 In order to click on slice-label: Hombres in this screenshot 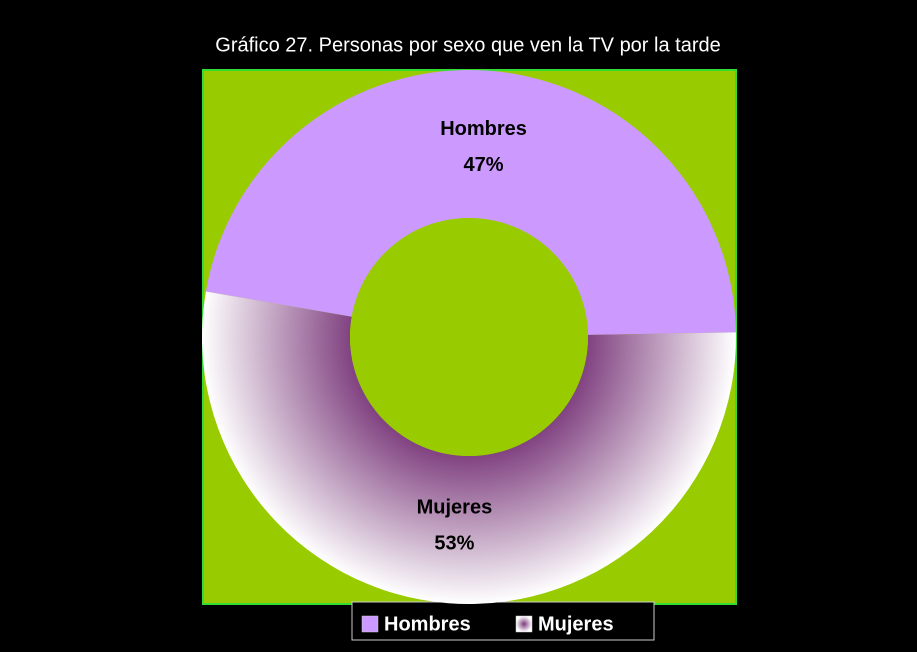, I will do `click(483, 129)`.